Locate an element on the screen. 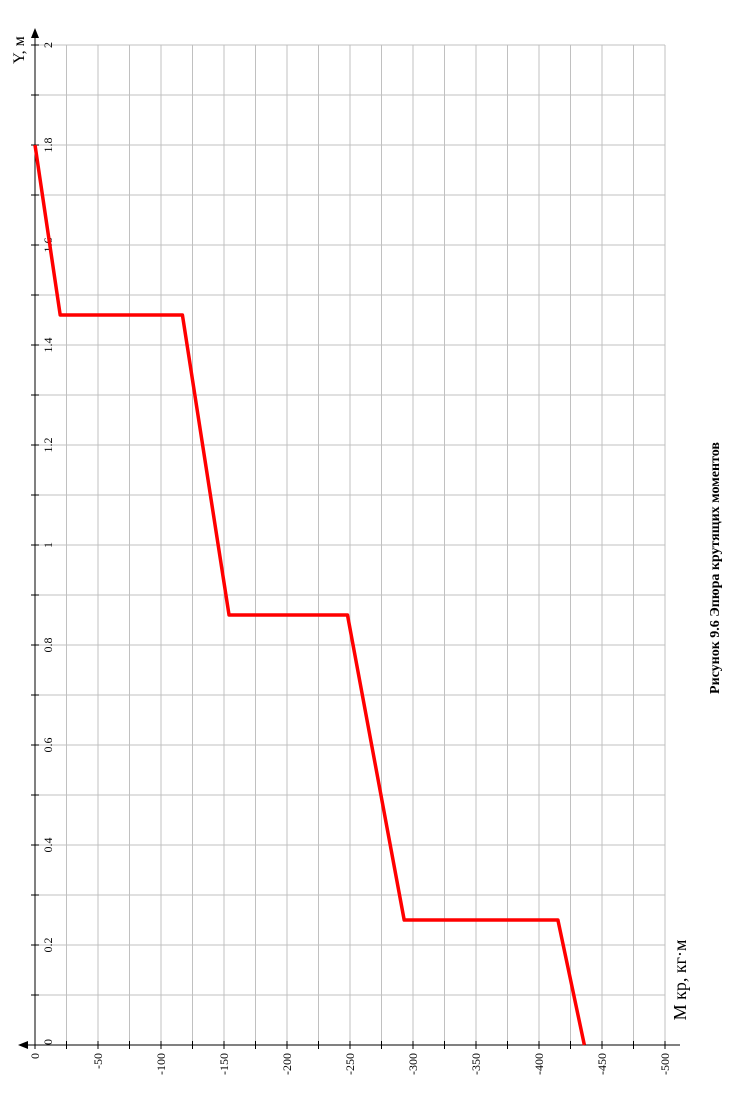  y-tick-label: 1 is located at coordinates (48, 545).